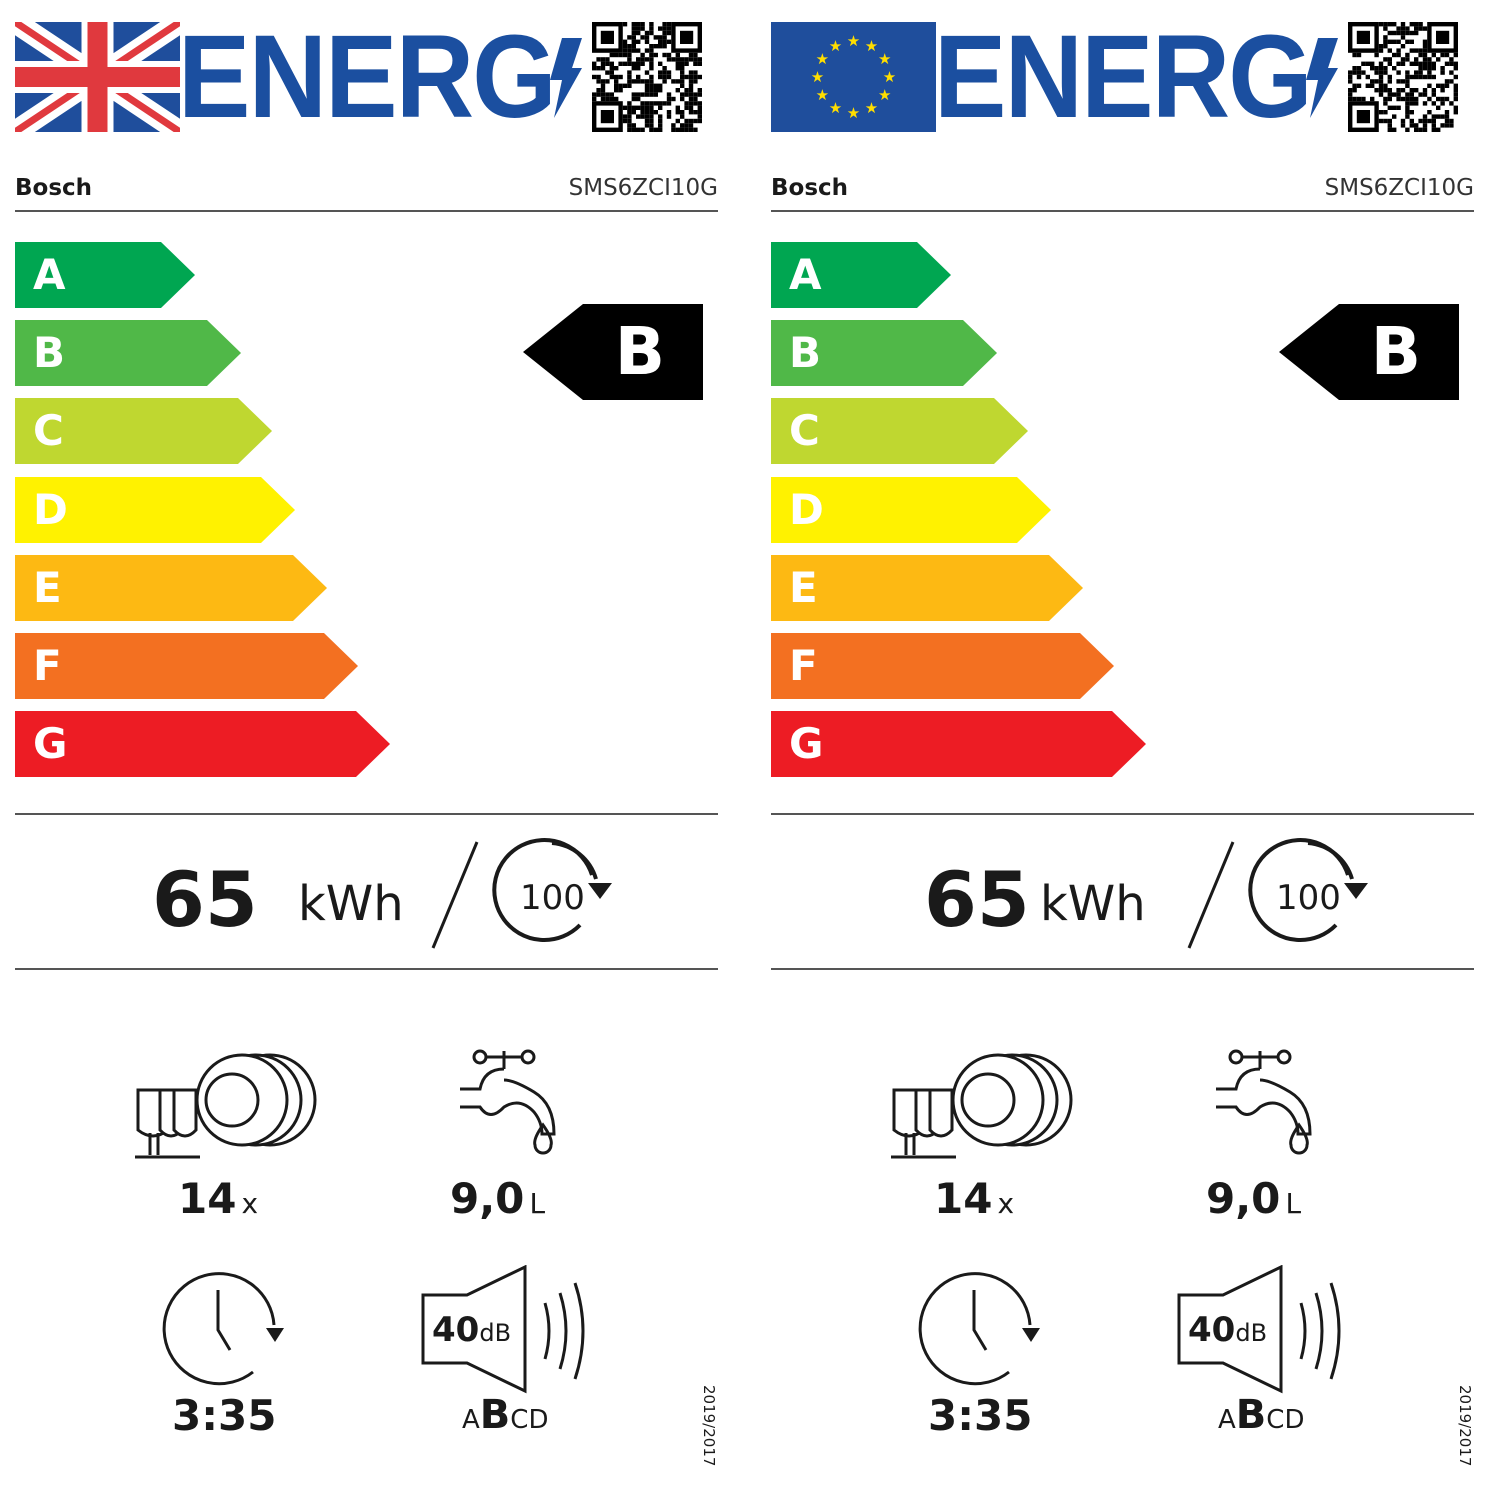 Image resolution: width=1500 pixels, height=1500 pixels. I want to click on eu-flag-icon: ★ ★★★★★★★★★★★, so click(853, 77).